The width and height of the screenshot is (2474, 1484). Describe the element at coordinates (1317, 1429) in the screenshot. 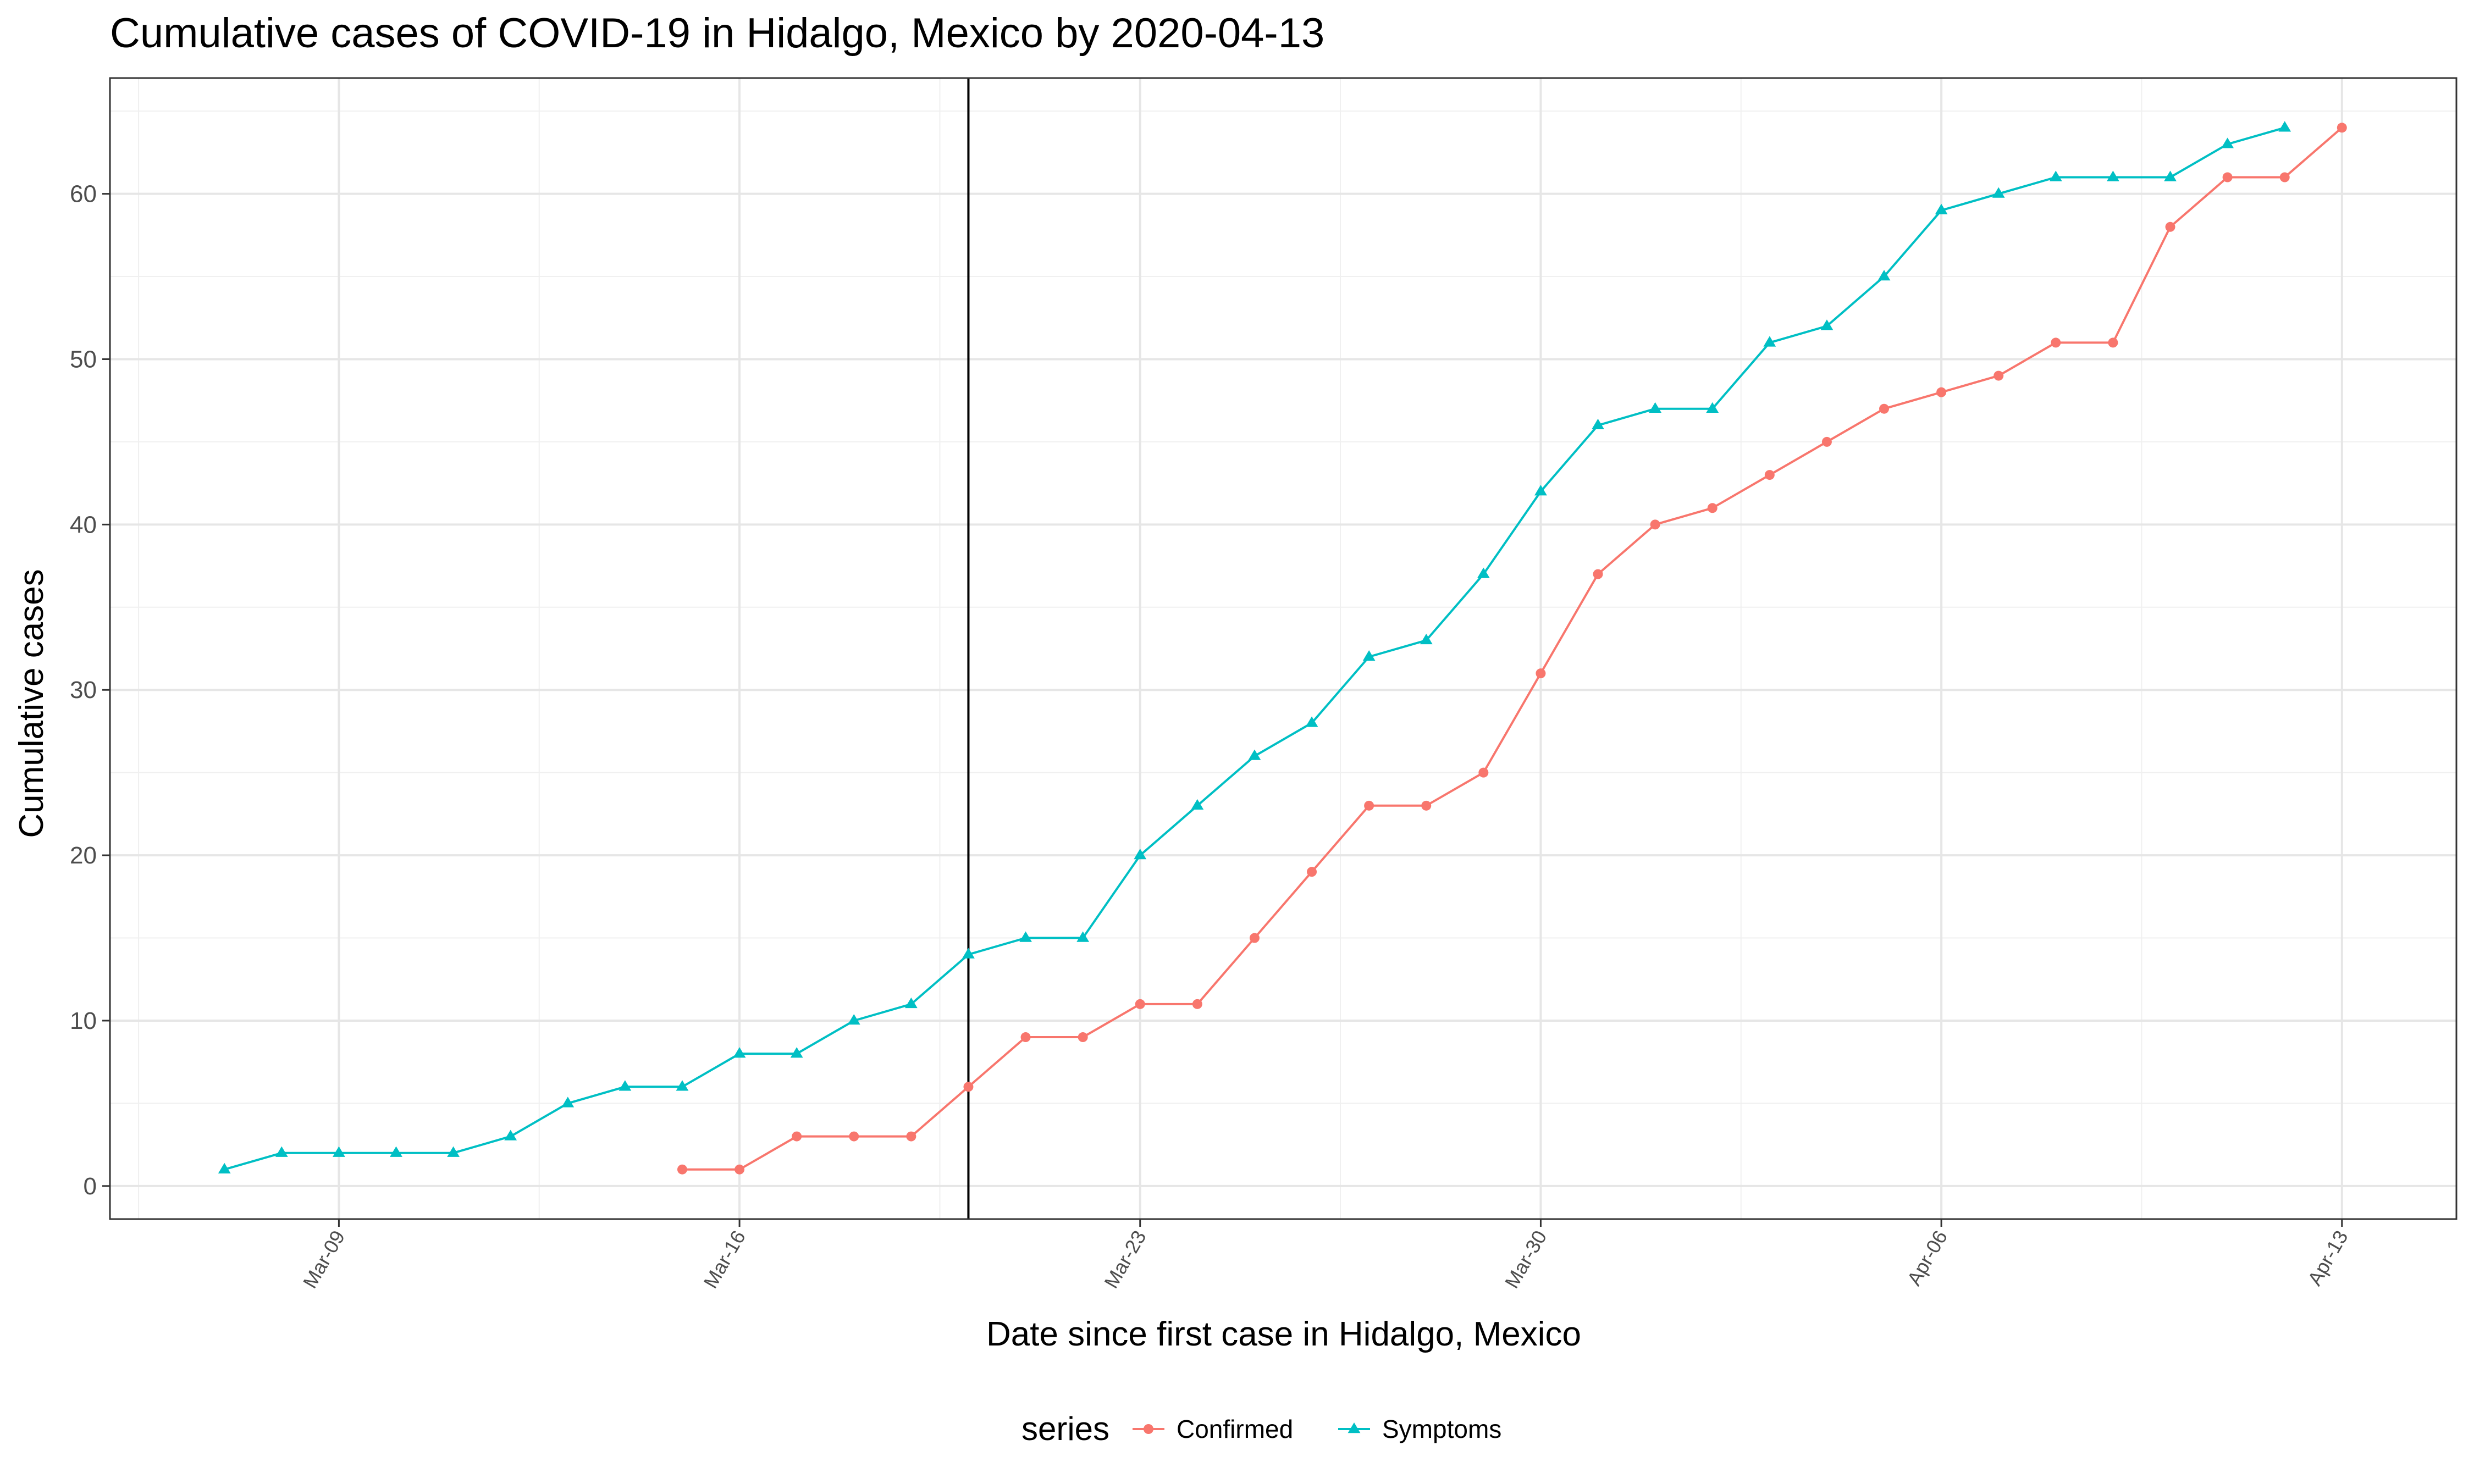

I see `legend-items: Confirmed Symptoms` at that location.